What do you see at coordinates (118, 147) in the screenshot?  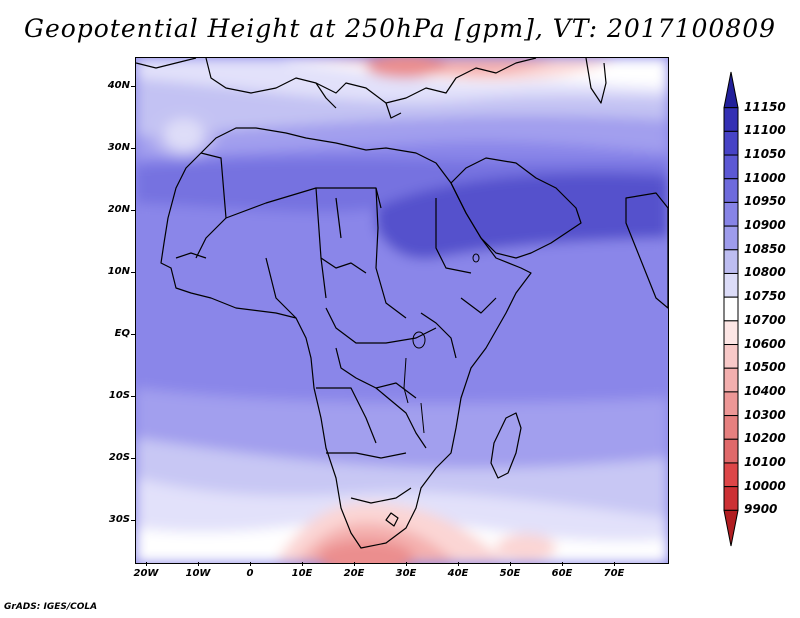 I see `lat-tick-30n: 30N` at bounding box center [118, 147].